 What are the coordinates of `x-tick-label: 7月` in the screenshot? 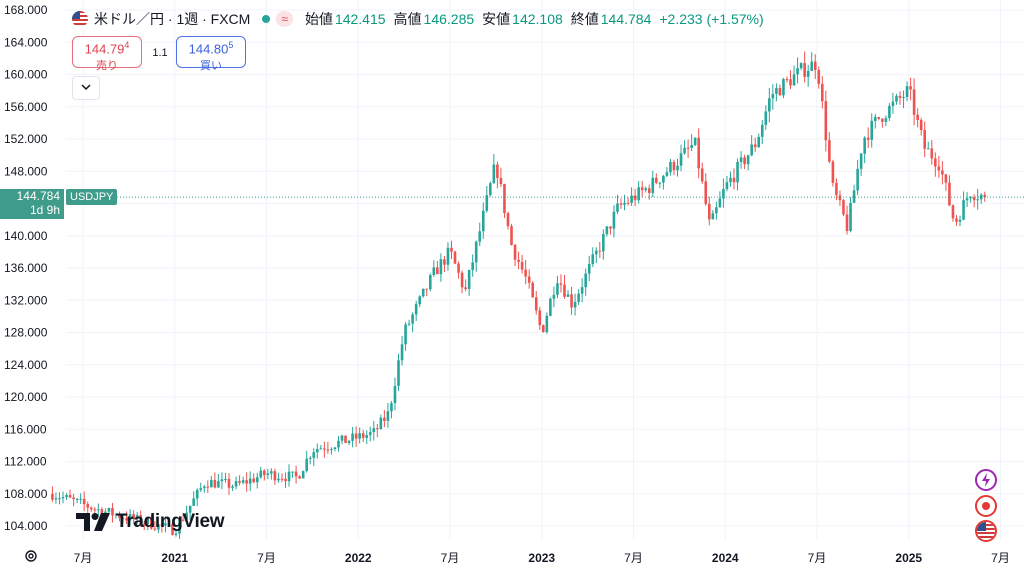 It's located at (83, 558).